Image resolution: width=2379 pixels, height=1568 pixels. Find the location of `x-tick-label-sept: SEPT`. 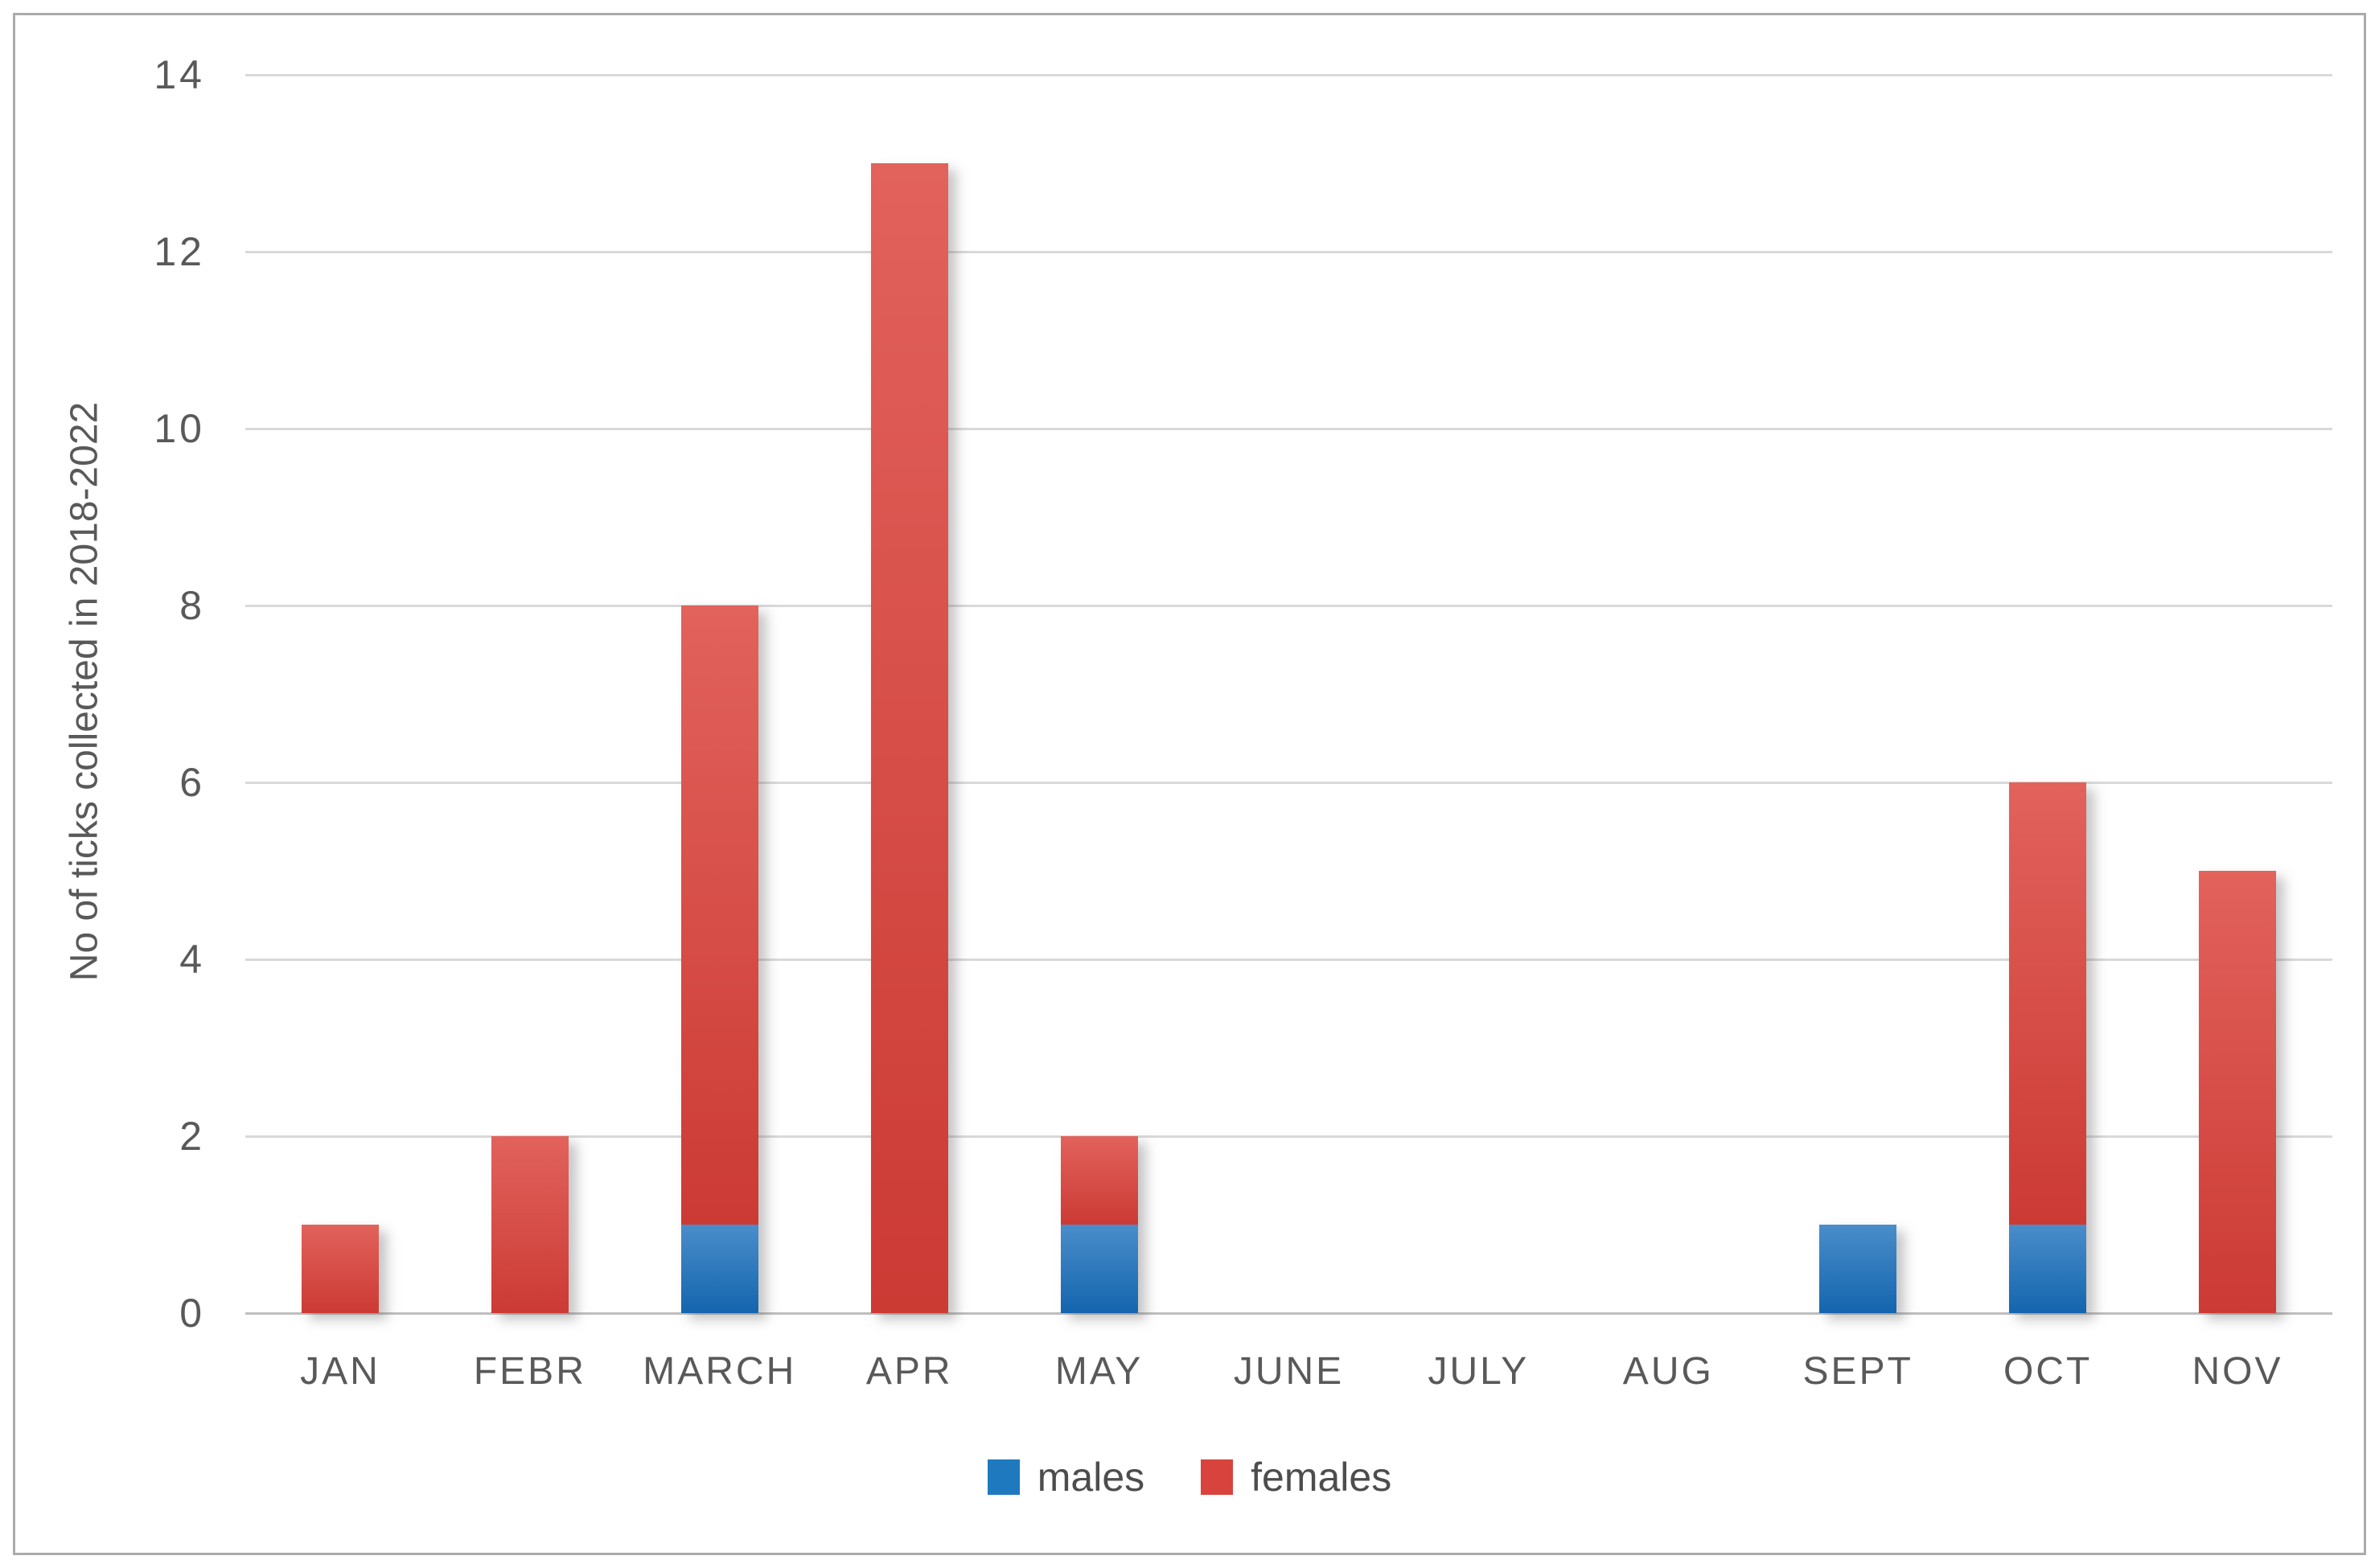

x-tick-label-sept: SEPT is located at coordinates (1857, 1371).